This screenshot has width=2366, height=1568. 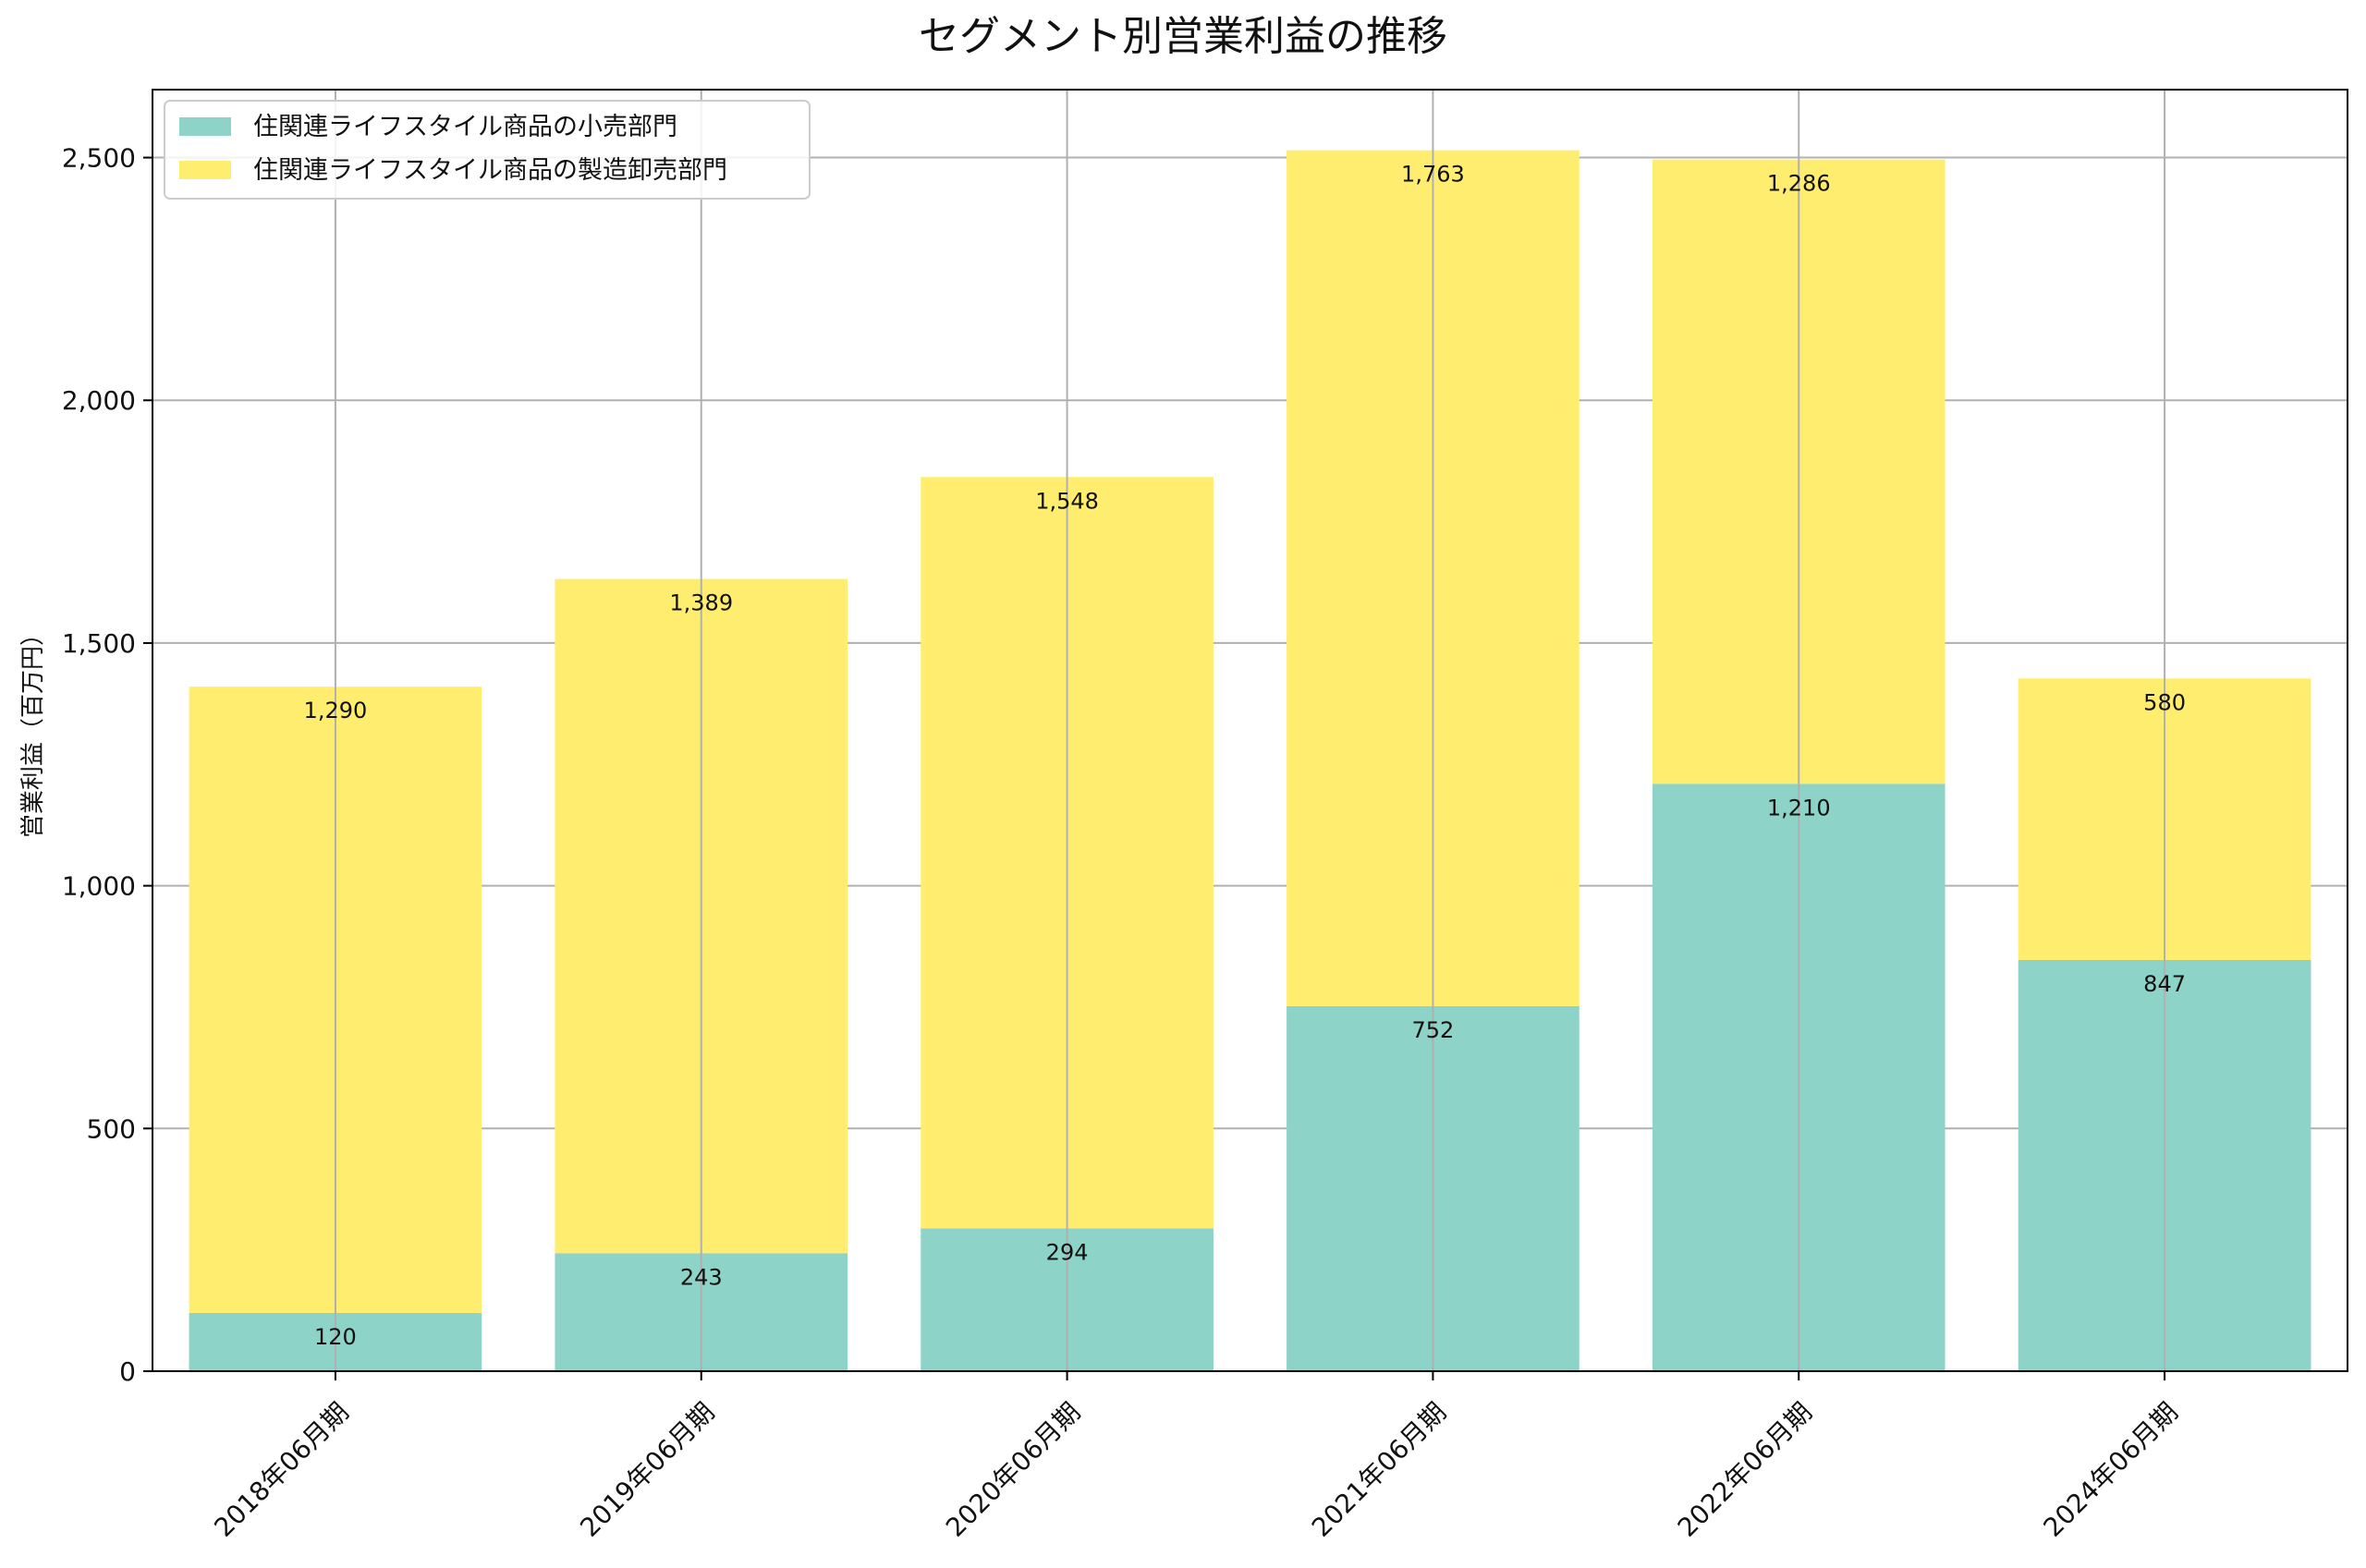 What do you see at coordinates (1433, 175) in the screenshot?
I see `bar-value-label: 1,763` at bounding box center [1433, 175].